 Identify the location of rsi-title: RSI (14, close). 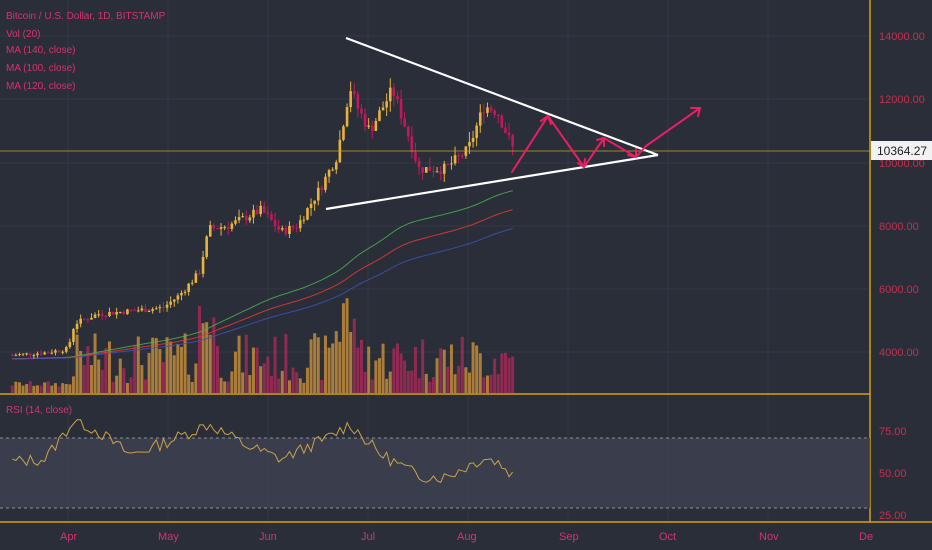
(39, 410).